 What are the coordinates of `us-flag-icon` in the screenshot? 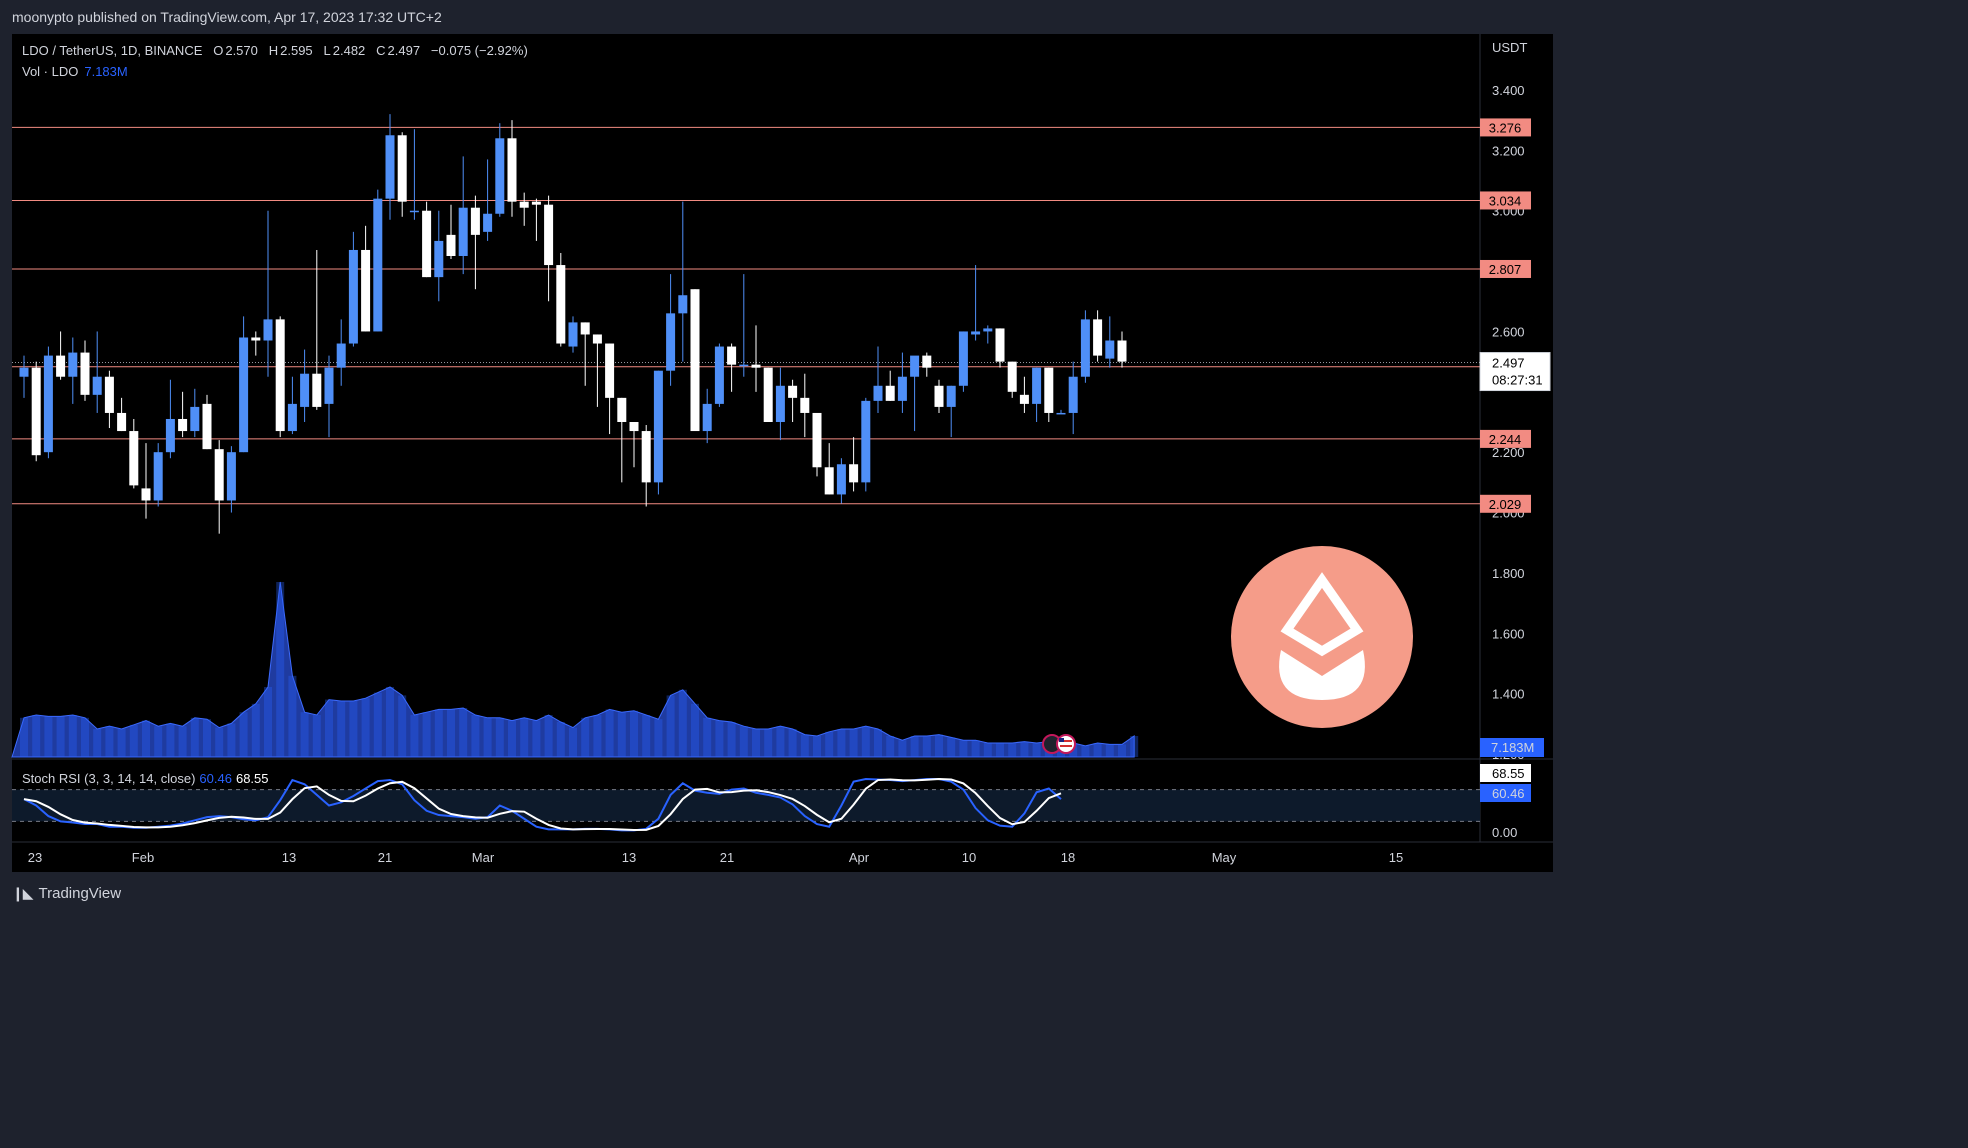 It's located at (1066, 744).